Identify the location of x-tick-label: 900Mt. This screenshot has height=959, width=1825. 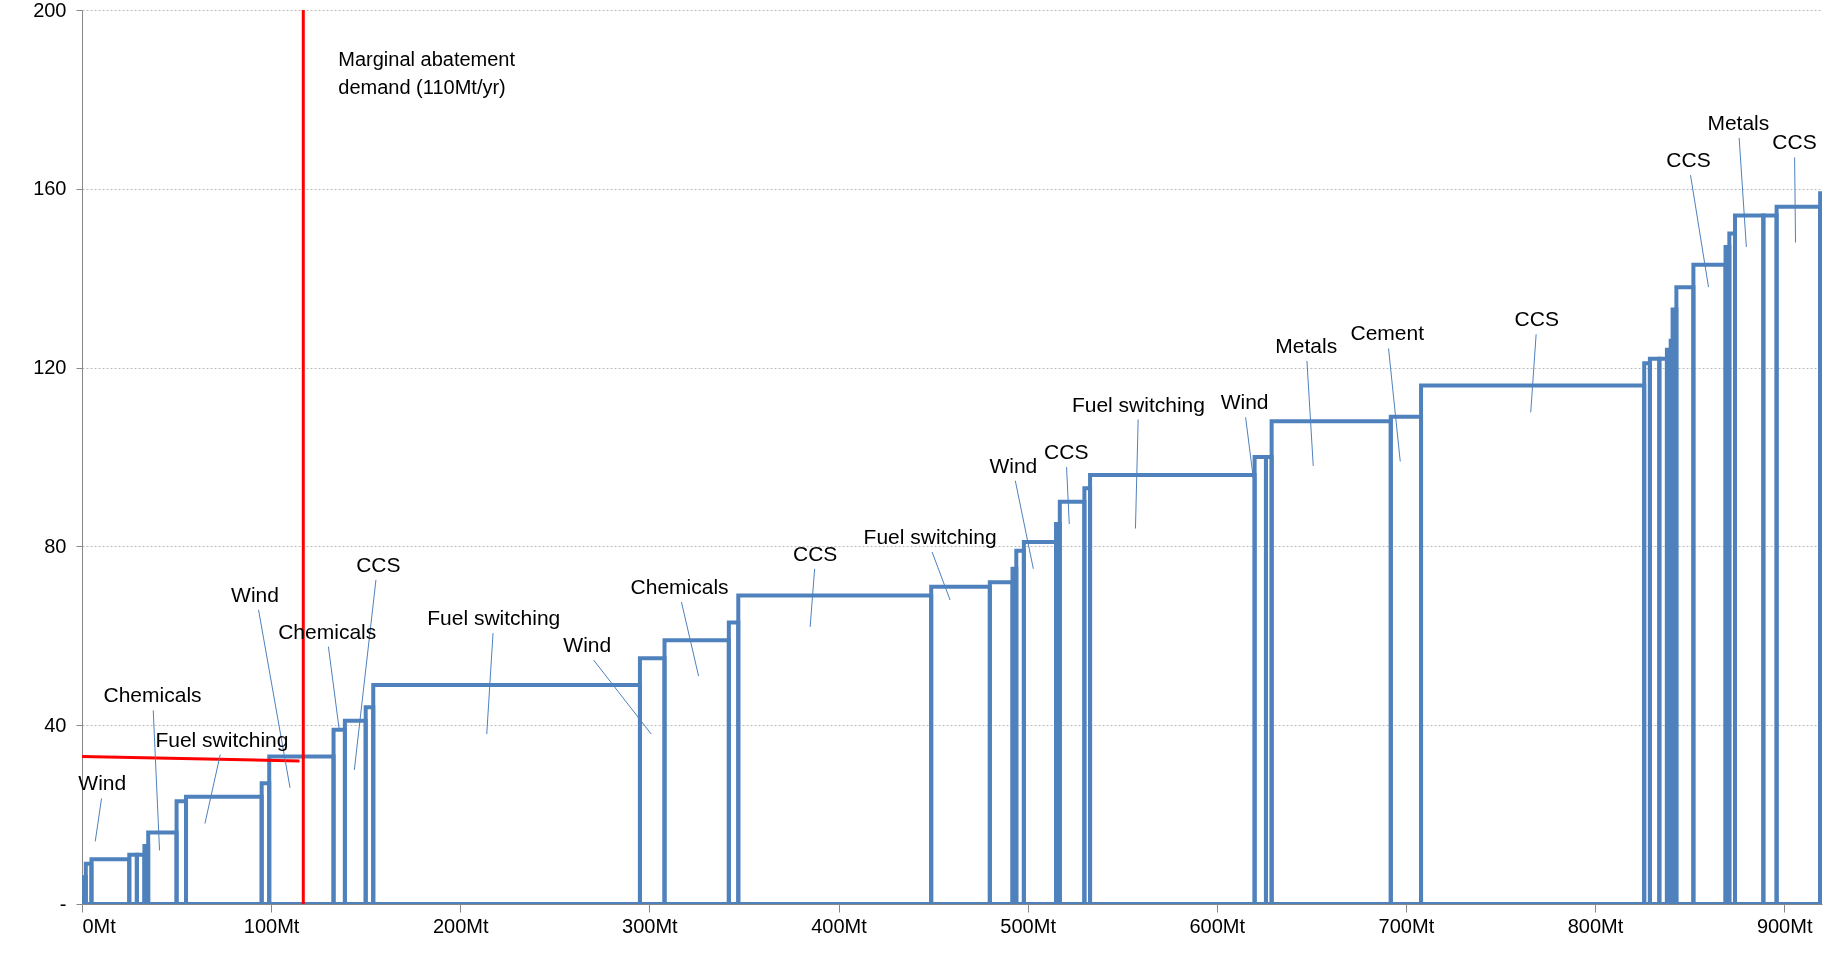
(1784, 925).